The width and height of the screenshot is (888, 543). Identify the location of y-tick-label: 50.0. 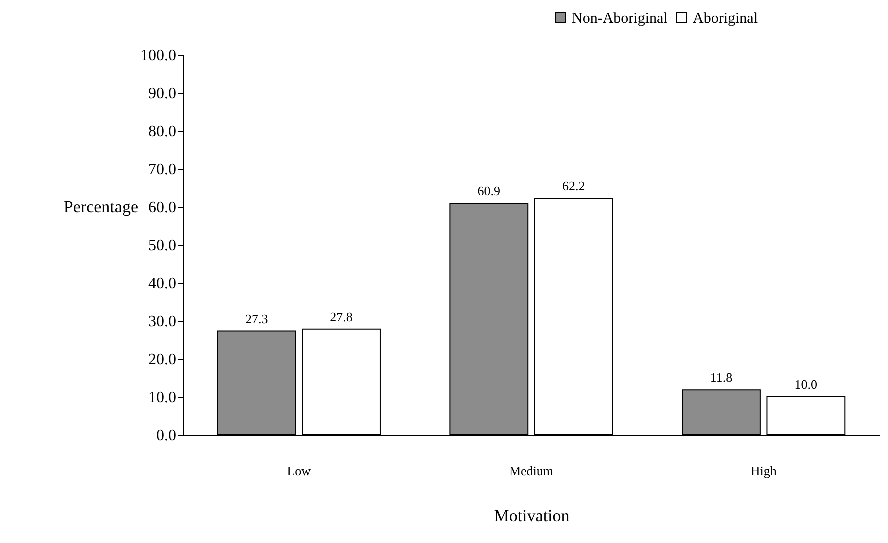
(162, 246).